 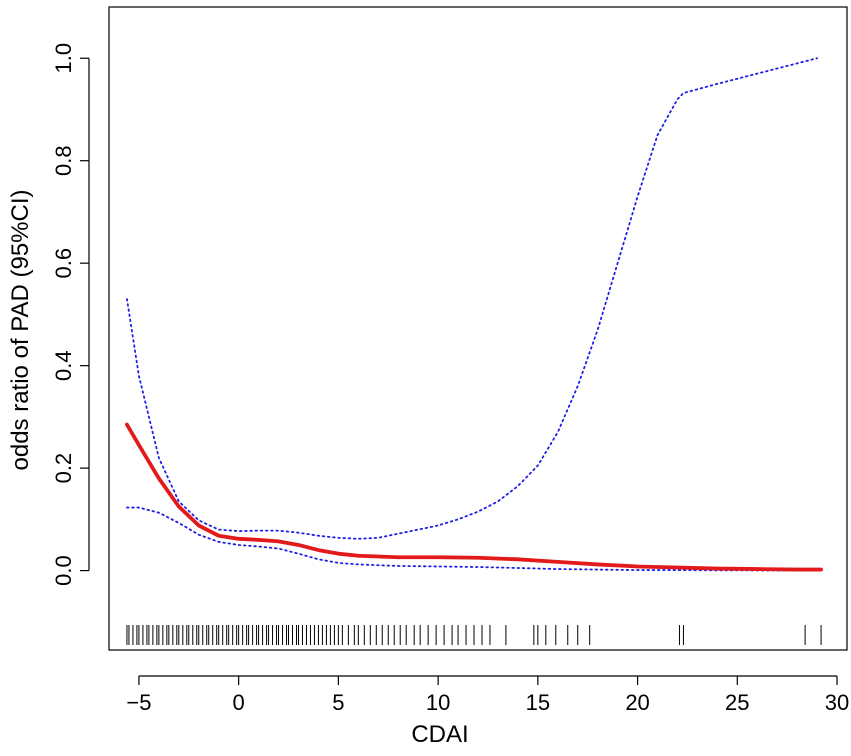 What do you see at coordinates (63, 570) in the screenshot?
I see `y-tick-label: 0.0` at bounding box center [63, 570].